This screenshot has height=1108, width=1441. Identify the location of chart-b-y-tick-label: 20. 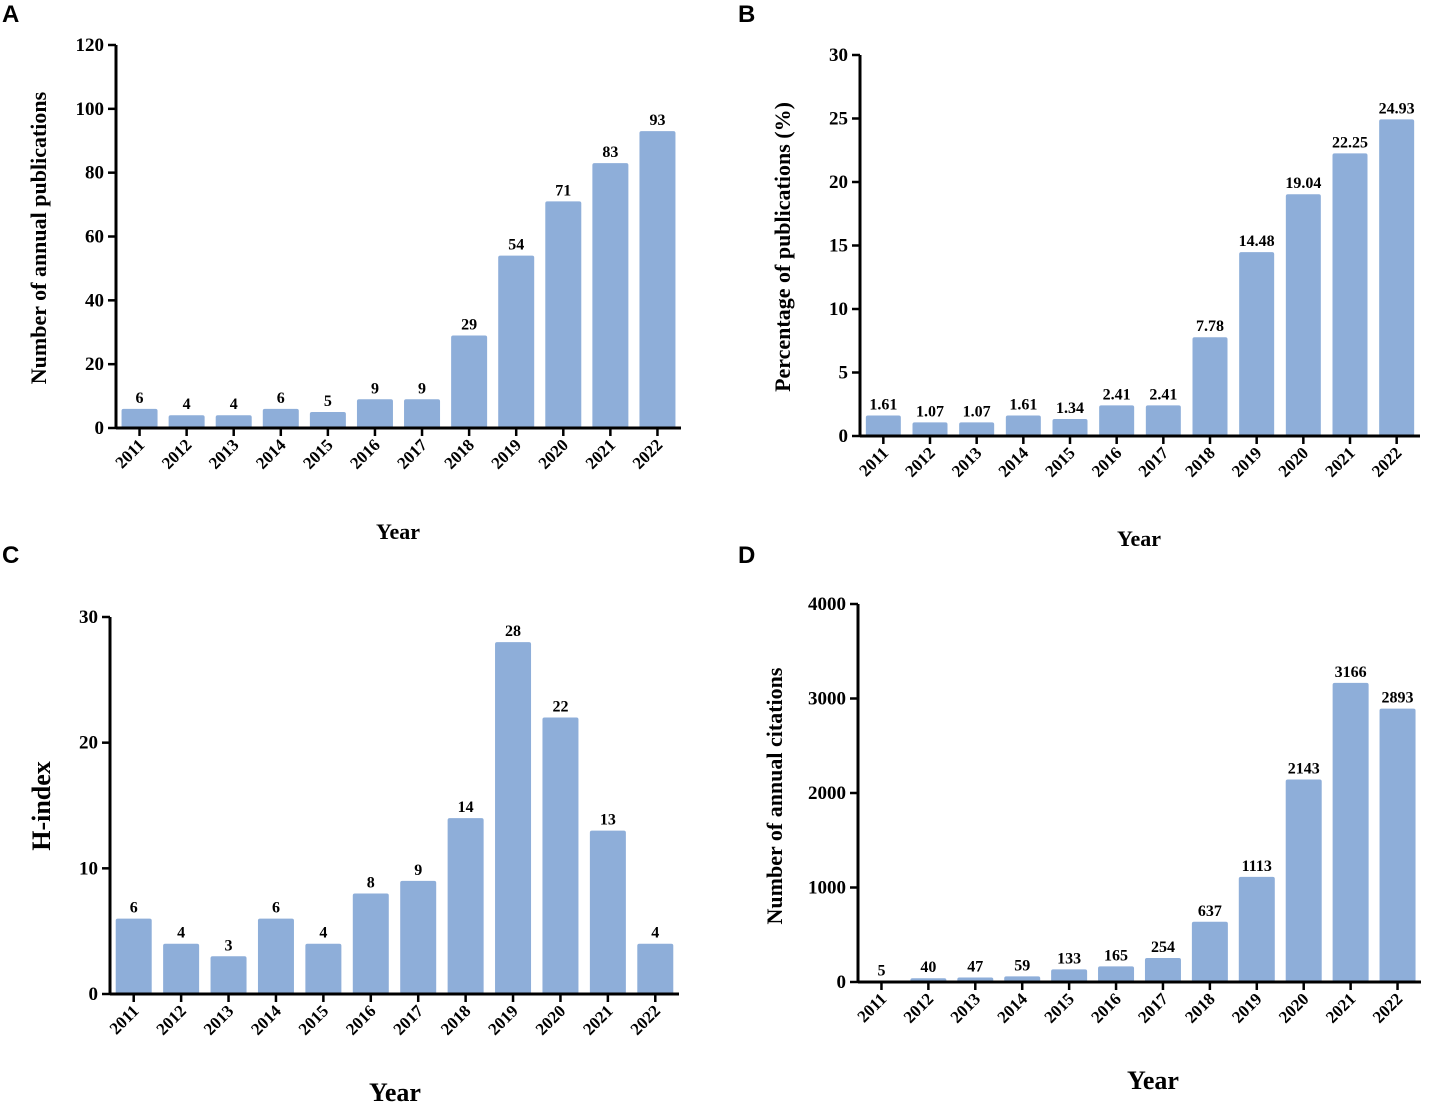
(838, 182).